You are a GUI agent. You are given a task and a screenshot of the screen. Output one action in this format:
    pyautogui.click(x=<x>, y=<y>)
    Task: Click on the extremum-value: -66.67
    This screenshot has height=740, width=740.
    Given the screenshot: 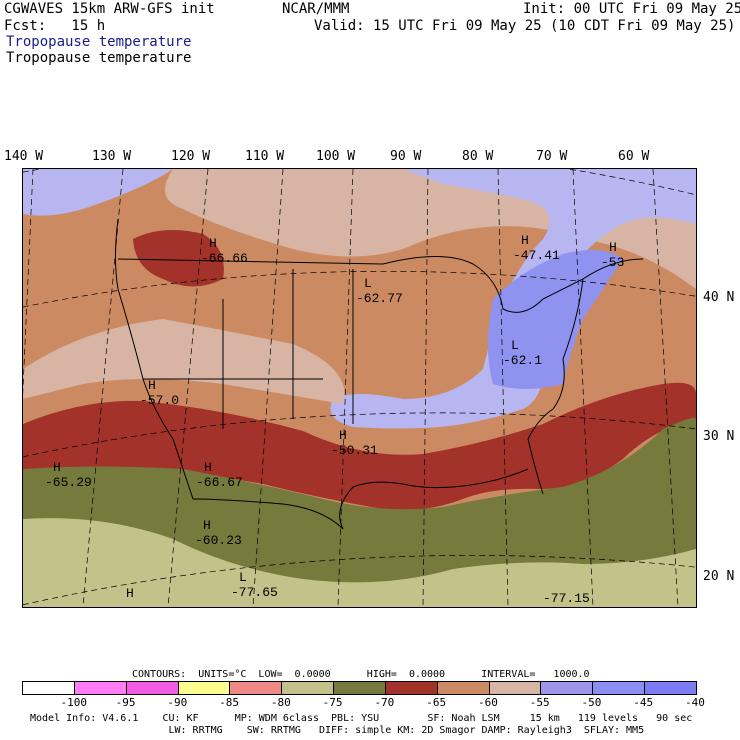 What is the action you would take?
    pyautogui.click(x=219, y=482)
    